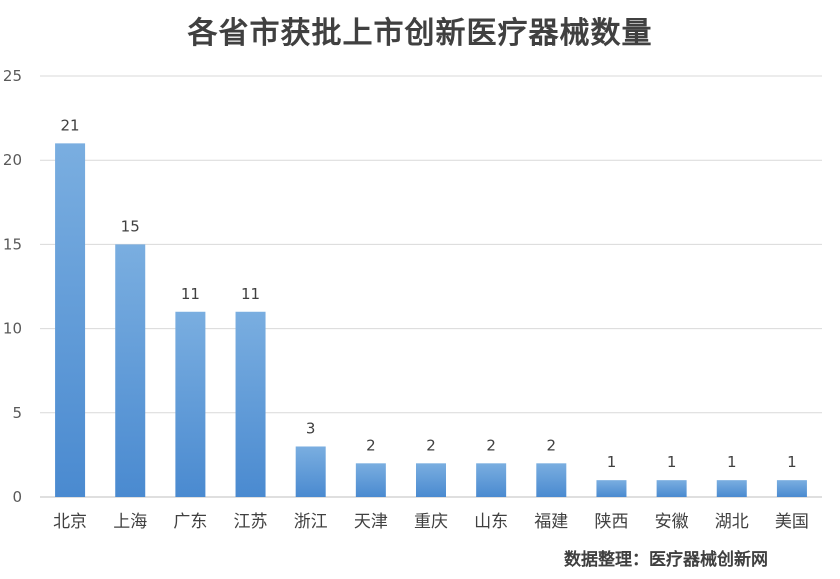 The image size is (840, 579). What do you see at coordinates (666, 560) in the screenshot?
I see `source-note: 数据整理：医疗器械创新网` at bounding box center [666, 560].